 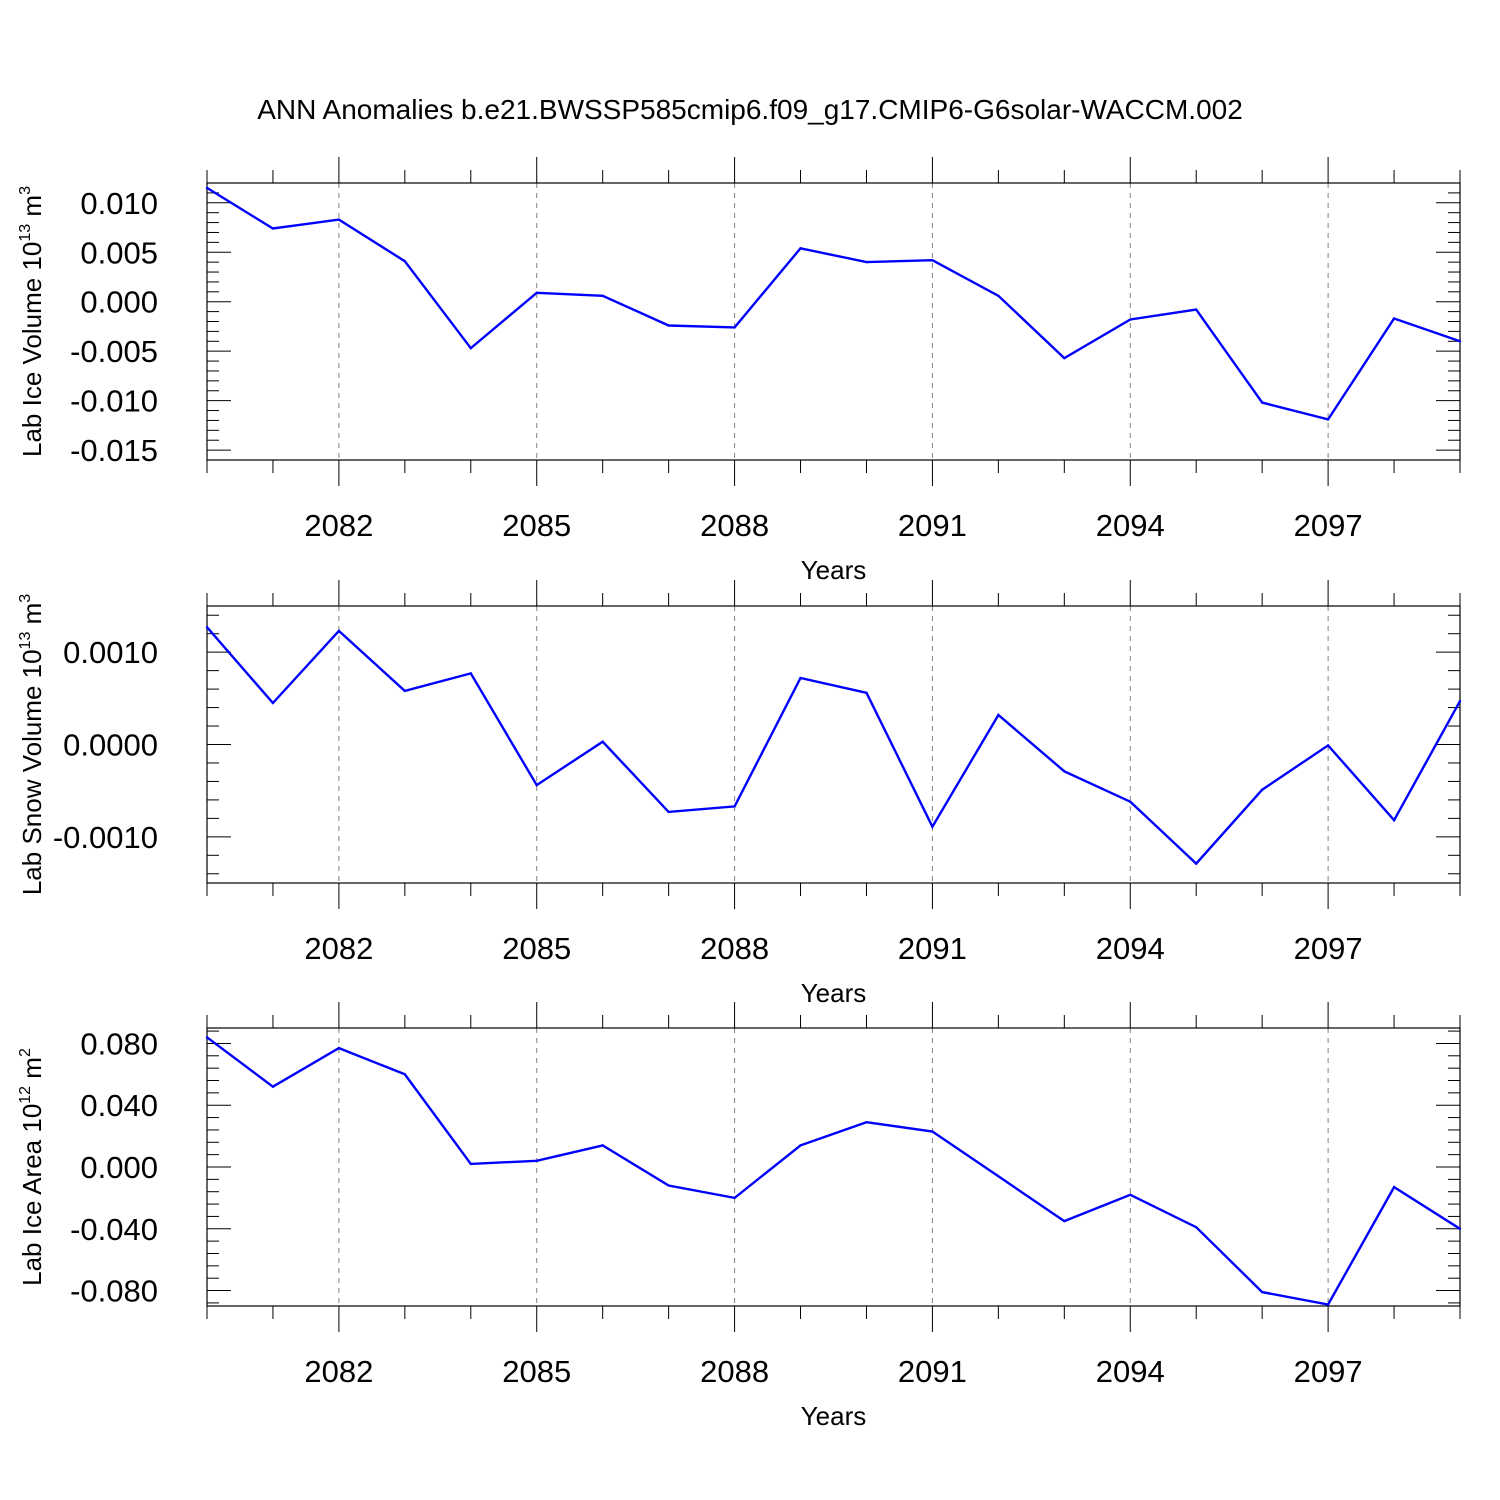 What do you see at coordinates (110, 652) in the screenshot?
I see `y-tick-label-0.0010: 0.0010` at bounding box center [110, 652].